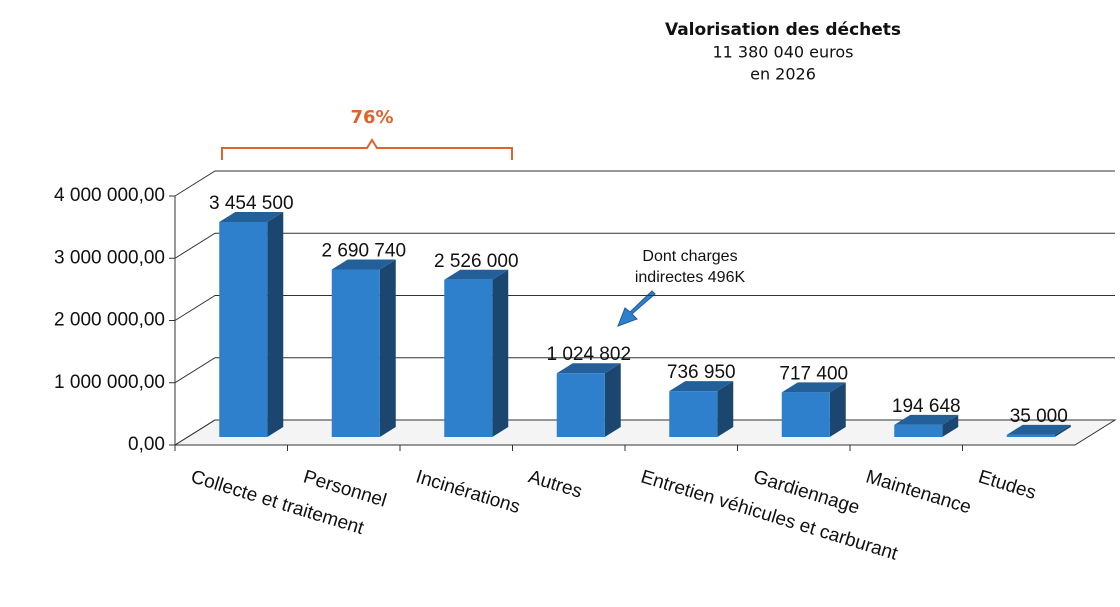  I want to click on value-label: 35 000, so click(1039, 416).